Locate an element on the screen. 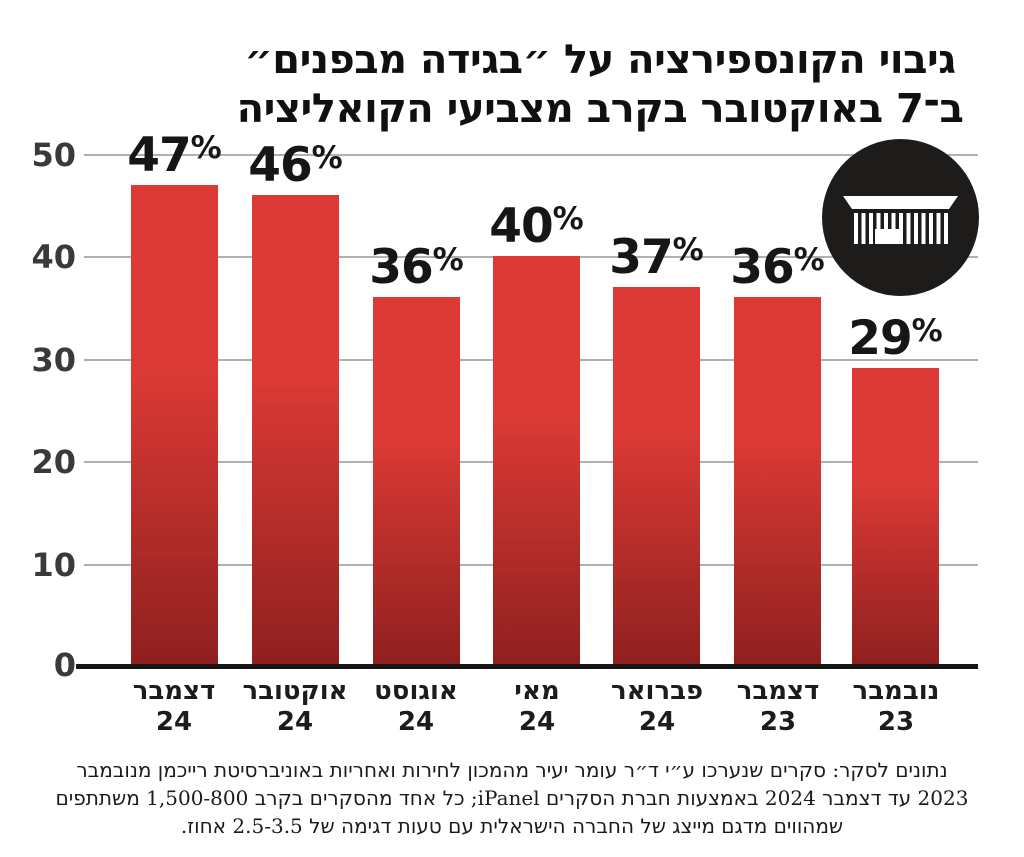 This screenshot has height=857, width=1024. month-label: נובמבר is located at coordinates (896, 691).